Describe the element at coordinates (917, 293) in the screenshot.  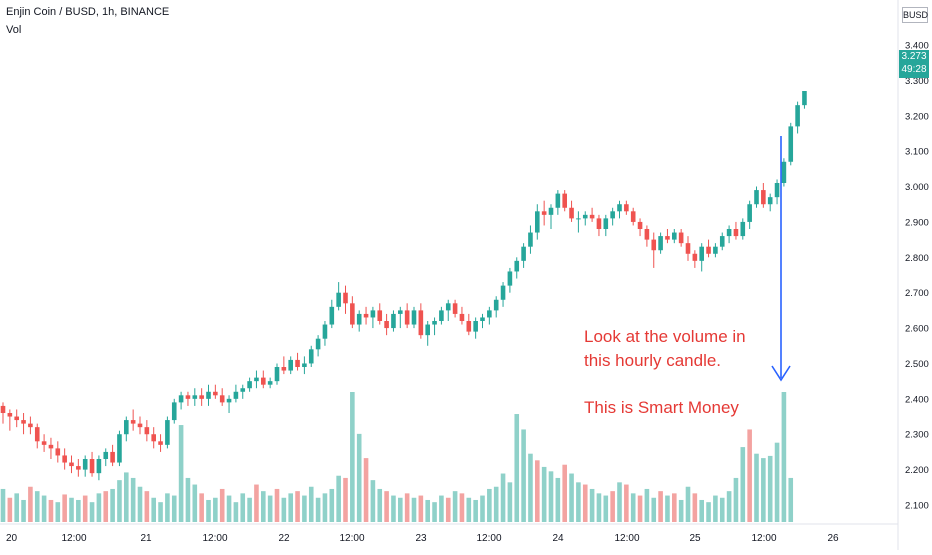
I see `y-tick-label: 2.700` at that location.